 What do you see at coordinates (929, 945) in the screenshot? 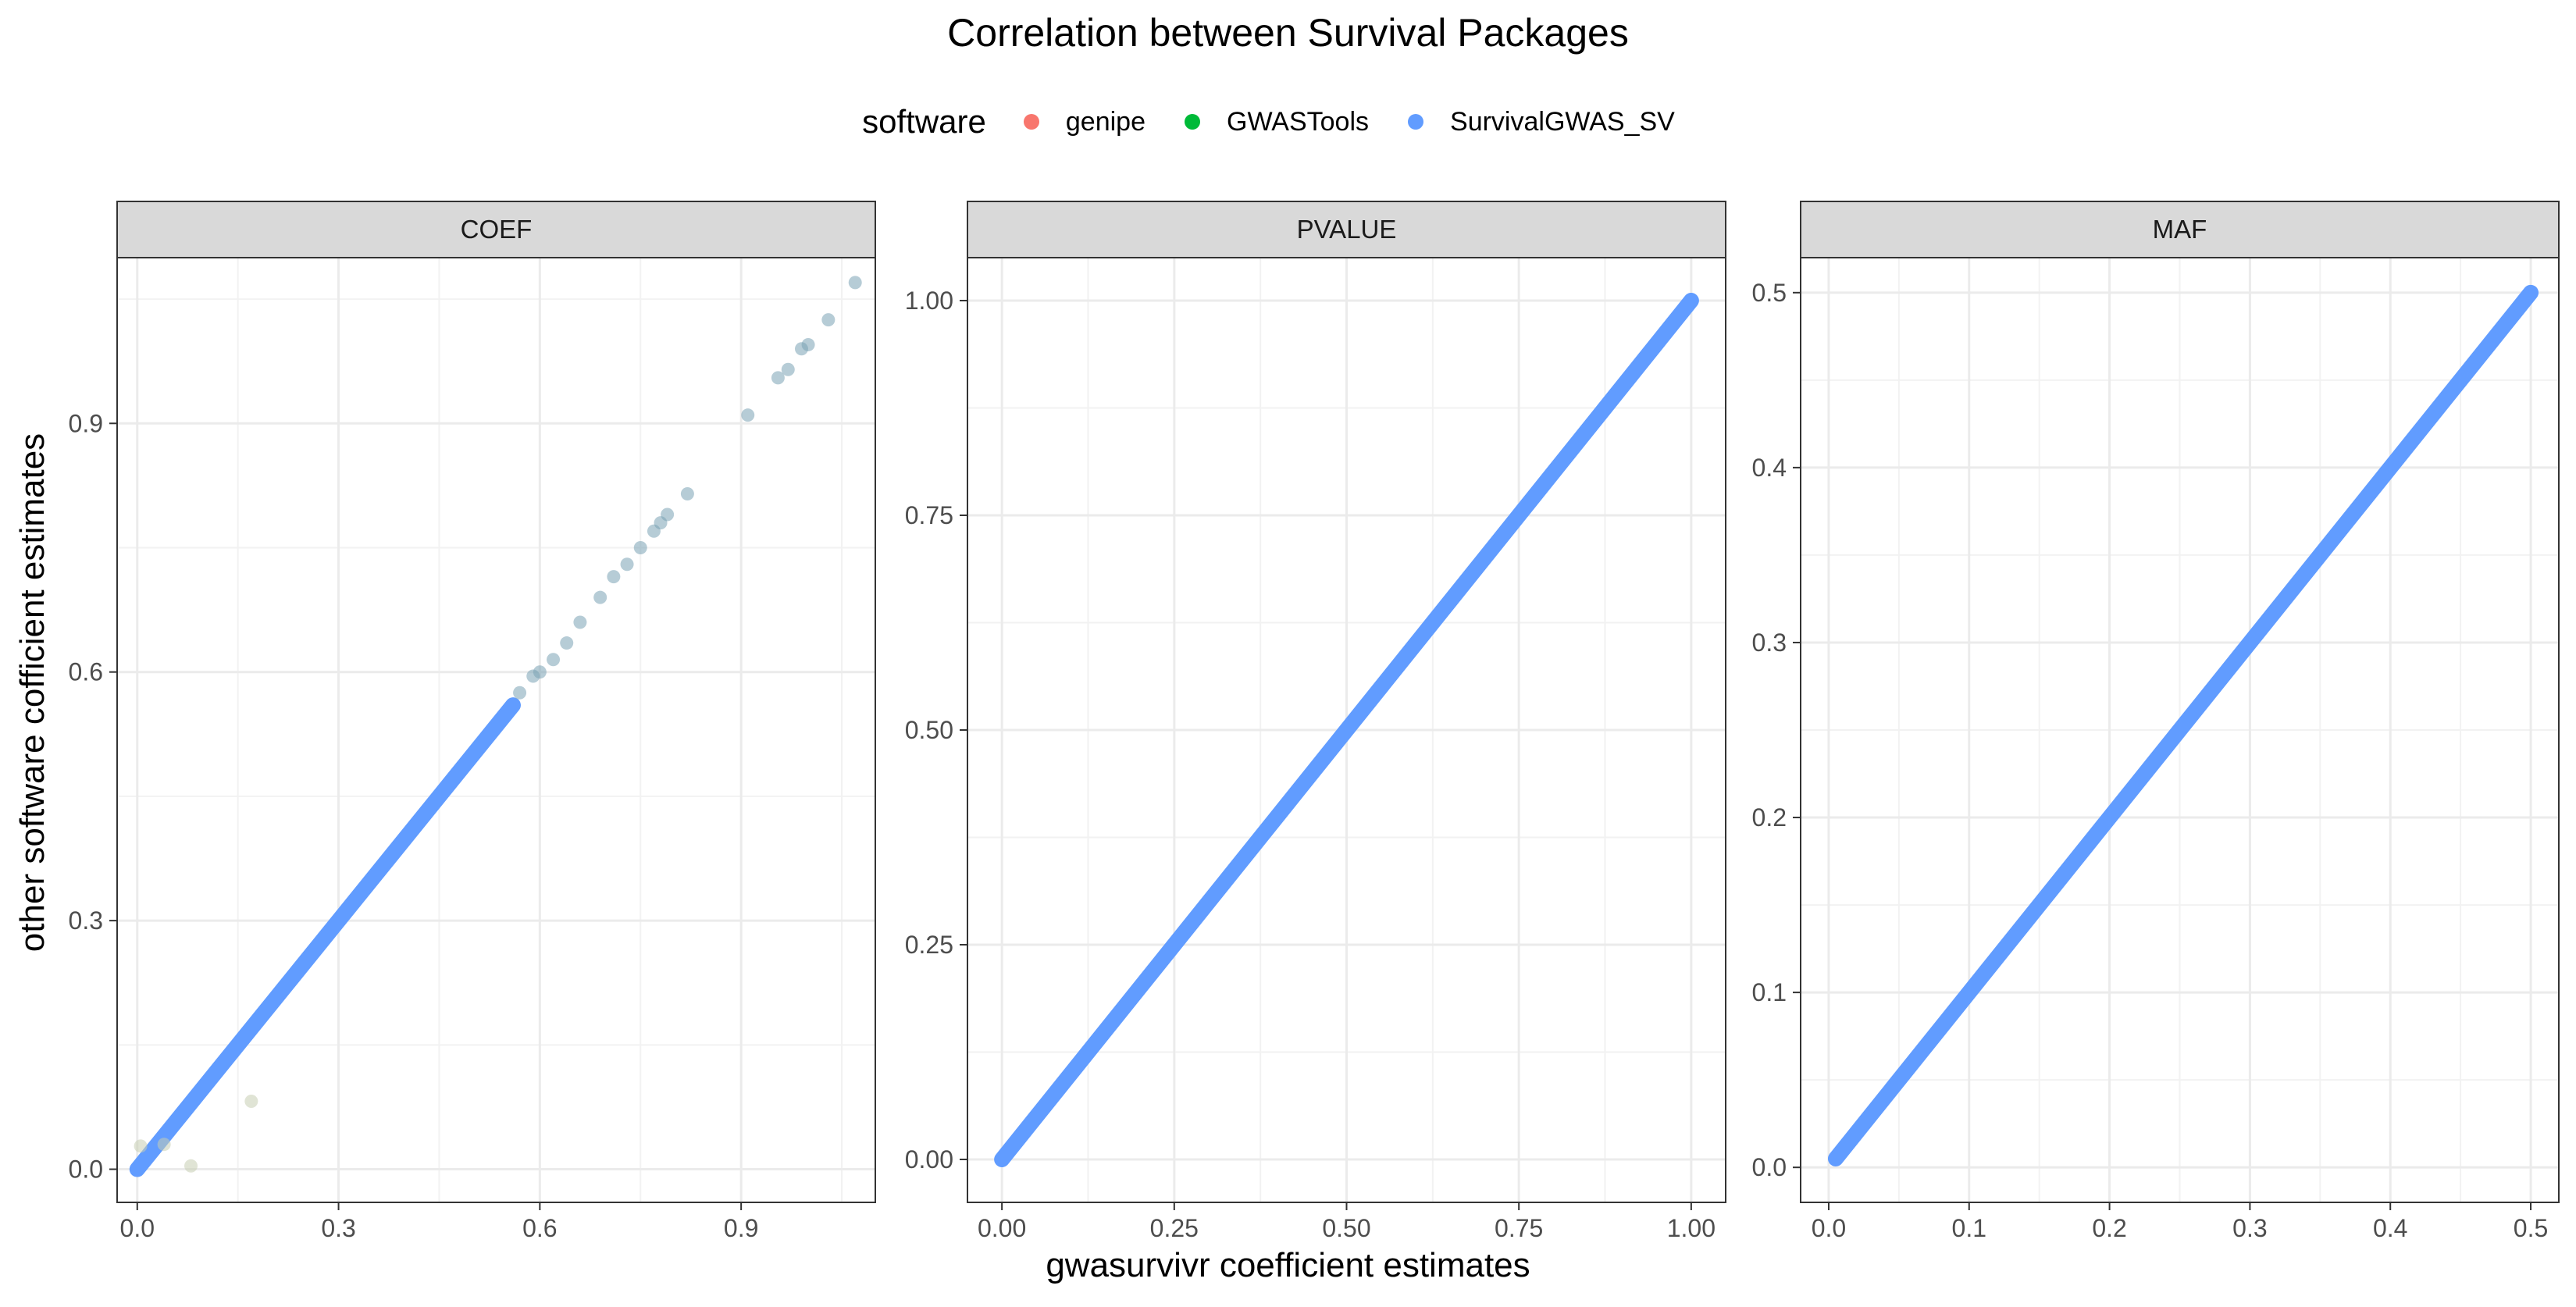
I see `y-tick-label: 0.25` at bounding box center [929, 945].